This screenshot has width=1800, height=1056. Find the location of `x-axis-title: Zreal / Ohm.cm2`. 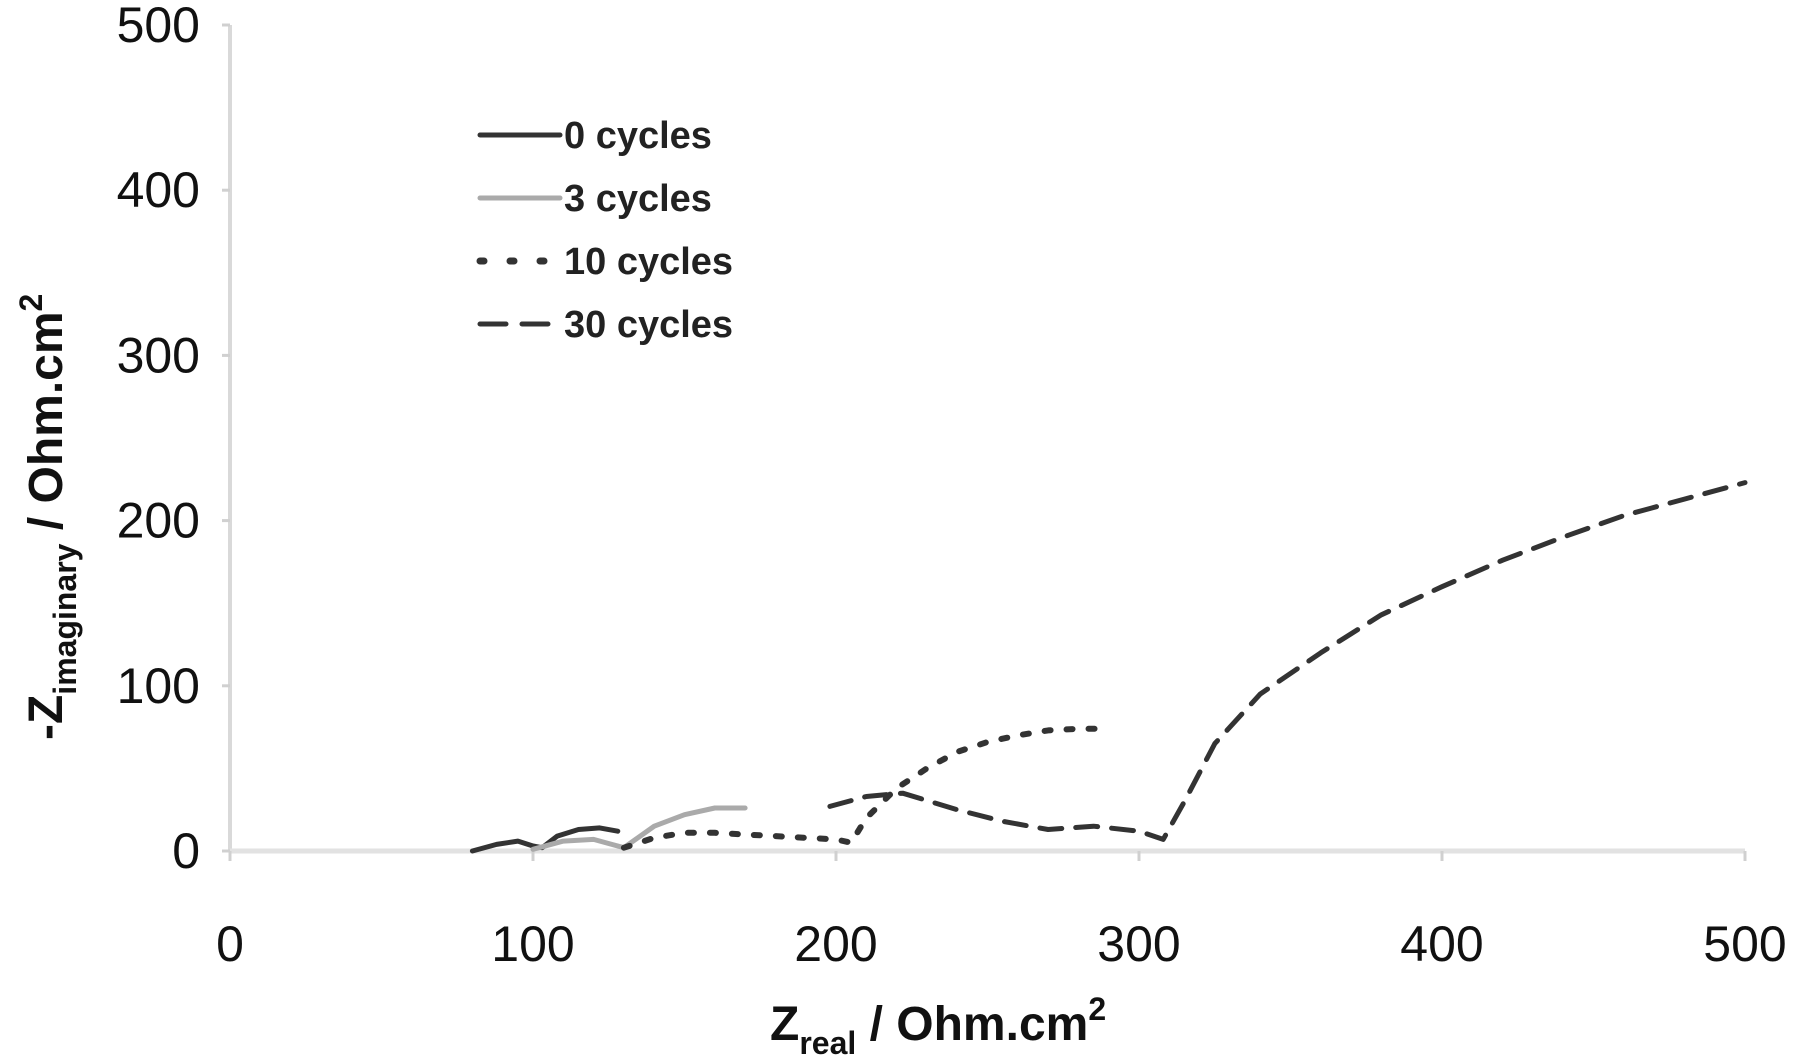

x-axis-title: Zreal / Ohm.cm2 is located at coordinates (938, 1023).